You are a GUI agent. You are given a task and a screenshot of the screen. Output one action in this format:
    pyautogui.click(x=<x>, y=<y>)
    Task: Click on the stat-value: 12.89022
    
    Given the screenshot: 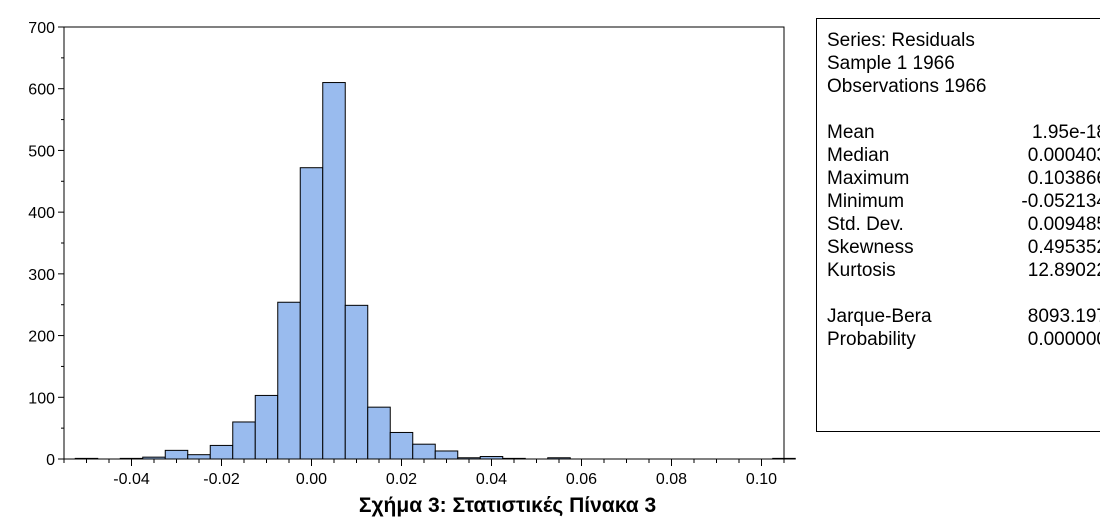 What is the action you would take?
    pyautogui.click(x=1063, y=270)
    